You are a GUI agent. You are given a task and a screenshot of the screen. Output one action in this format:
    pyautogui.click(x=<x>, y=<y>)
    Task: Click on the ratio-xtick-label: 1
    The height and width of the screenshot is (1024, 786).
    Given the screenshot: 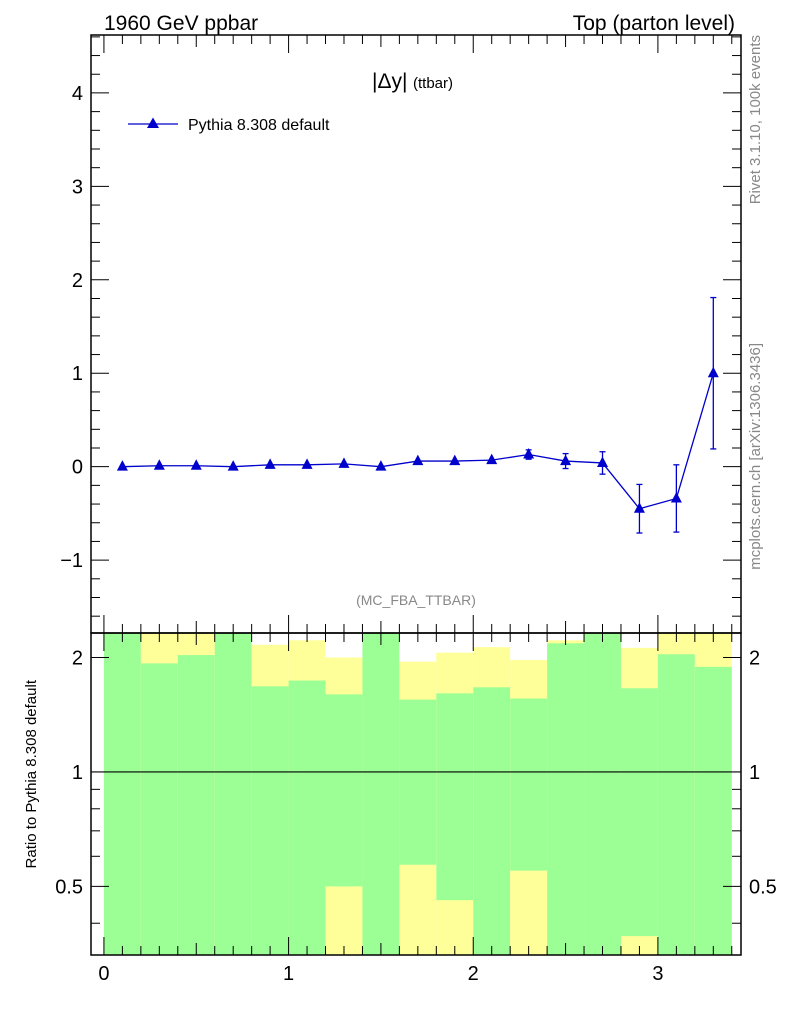 What is the action you would take?
    pyautogui.click(x=288, y=974)
    